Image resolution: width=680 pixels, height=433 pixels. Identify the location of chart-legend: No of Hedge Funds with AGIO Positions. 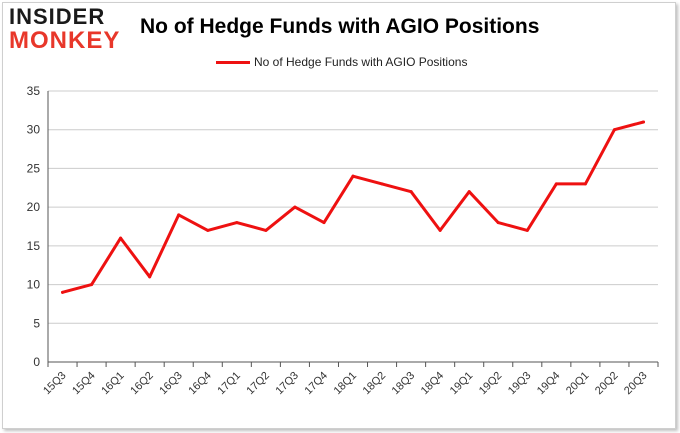
(341, 62).